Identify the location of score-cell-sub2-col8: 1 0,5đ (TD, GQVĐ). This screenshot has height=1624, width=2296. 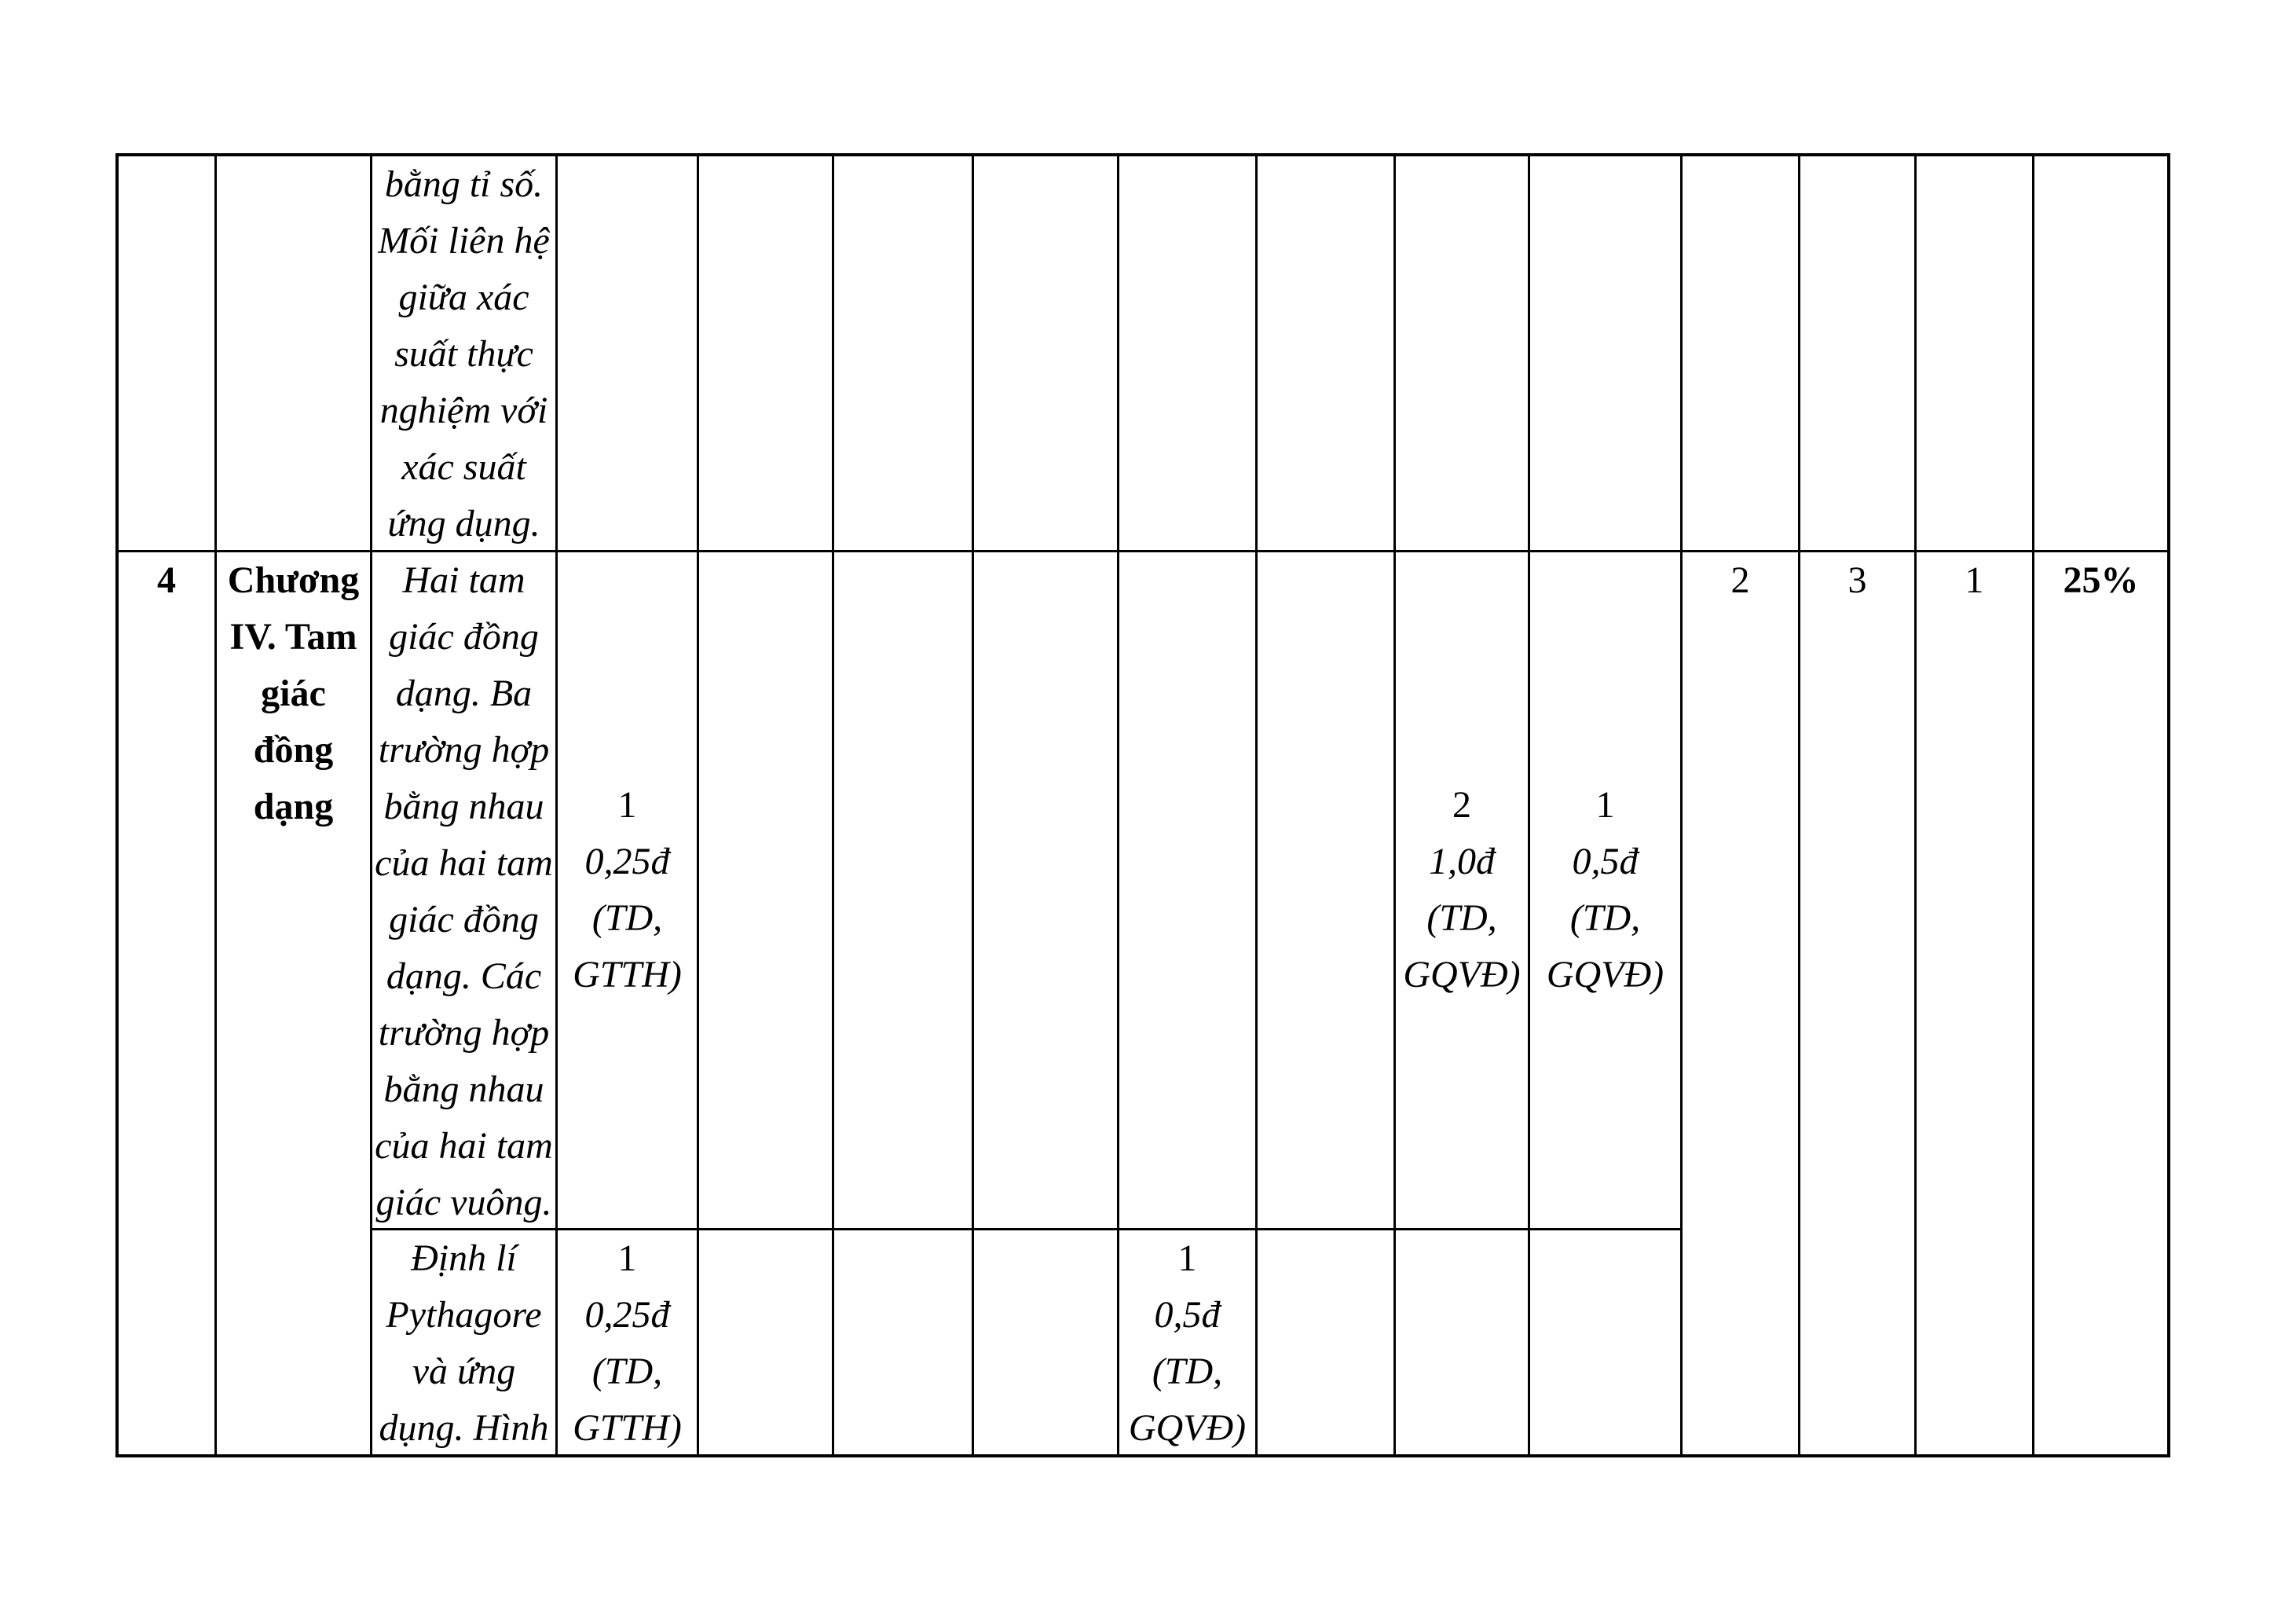
(1187, 1342).